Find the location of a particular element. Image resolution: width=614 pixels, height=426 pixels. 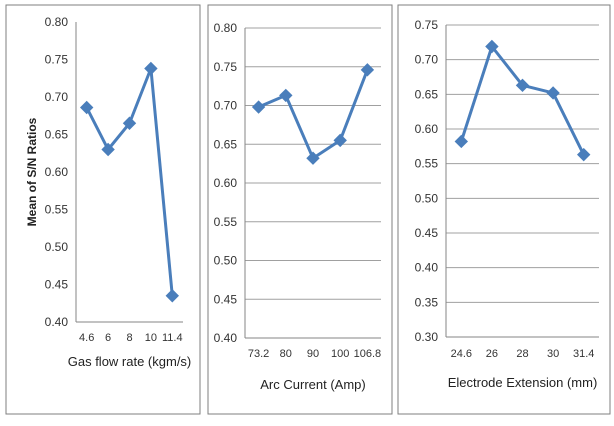

chart-1-xtick-label: 8 is located at coordinates (129, 338).